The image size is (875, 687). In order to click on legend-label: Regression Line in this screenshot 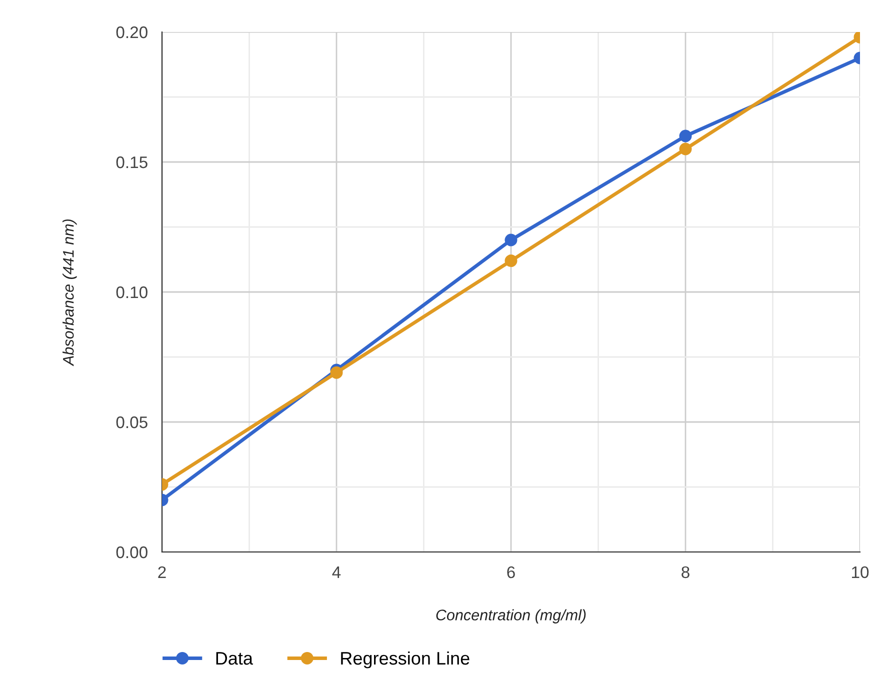, I will do `click(405, 659)`.